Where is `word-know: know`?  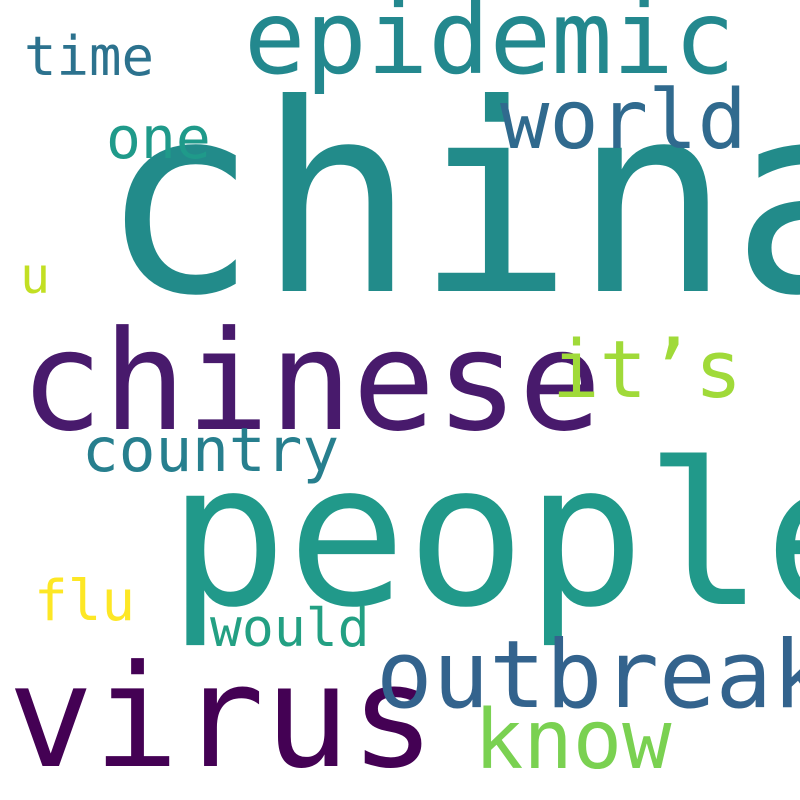
word-know: know is located at coordinates (573, 740).